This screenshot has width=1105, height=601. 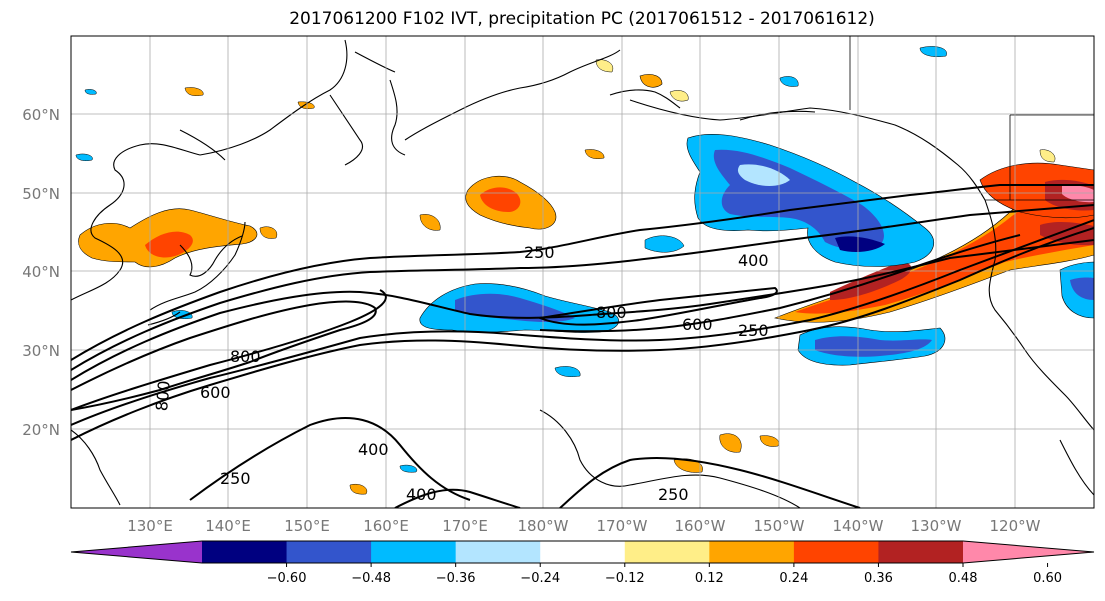 What do you see at coordinates (878, 578) in the screenshot?
I see `colorbar-tick-label: 0.36` at bounding box center [878, 578].